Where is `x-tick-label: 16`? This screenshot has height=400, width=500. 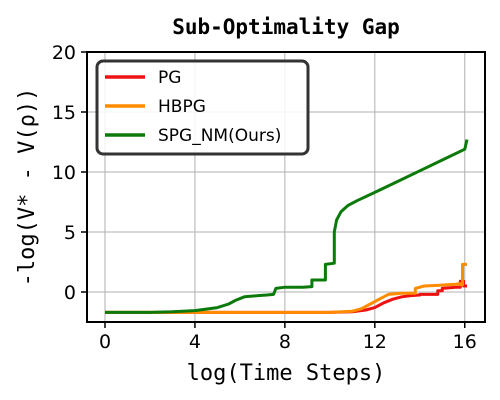
x-tick-label: 16 is located at coordinates (465, 342).